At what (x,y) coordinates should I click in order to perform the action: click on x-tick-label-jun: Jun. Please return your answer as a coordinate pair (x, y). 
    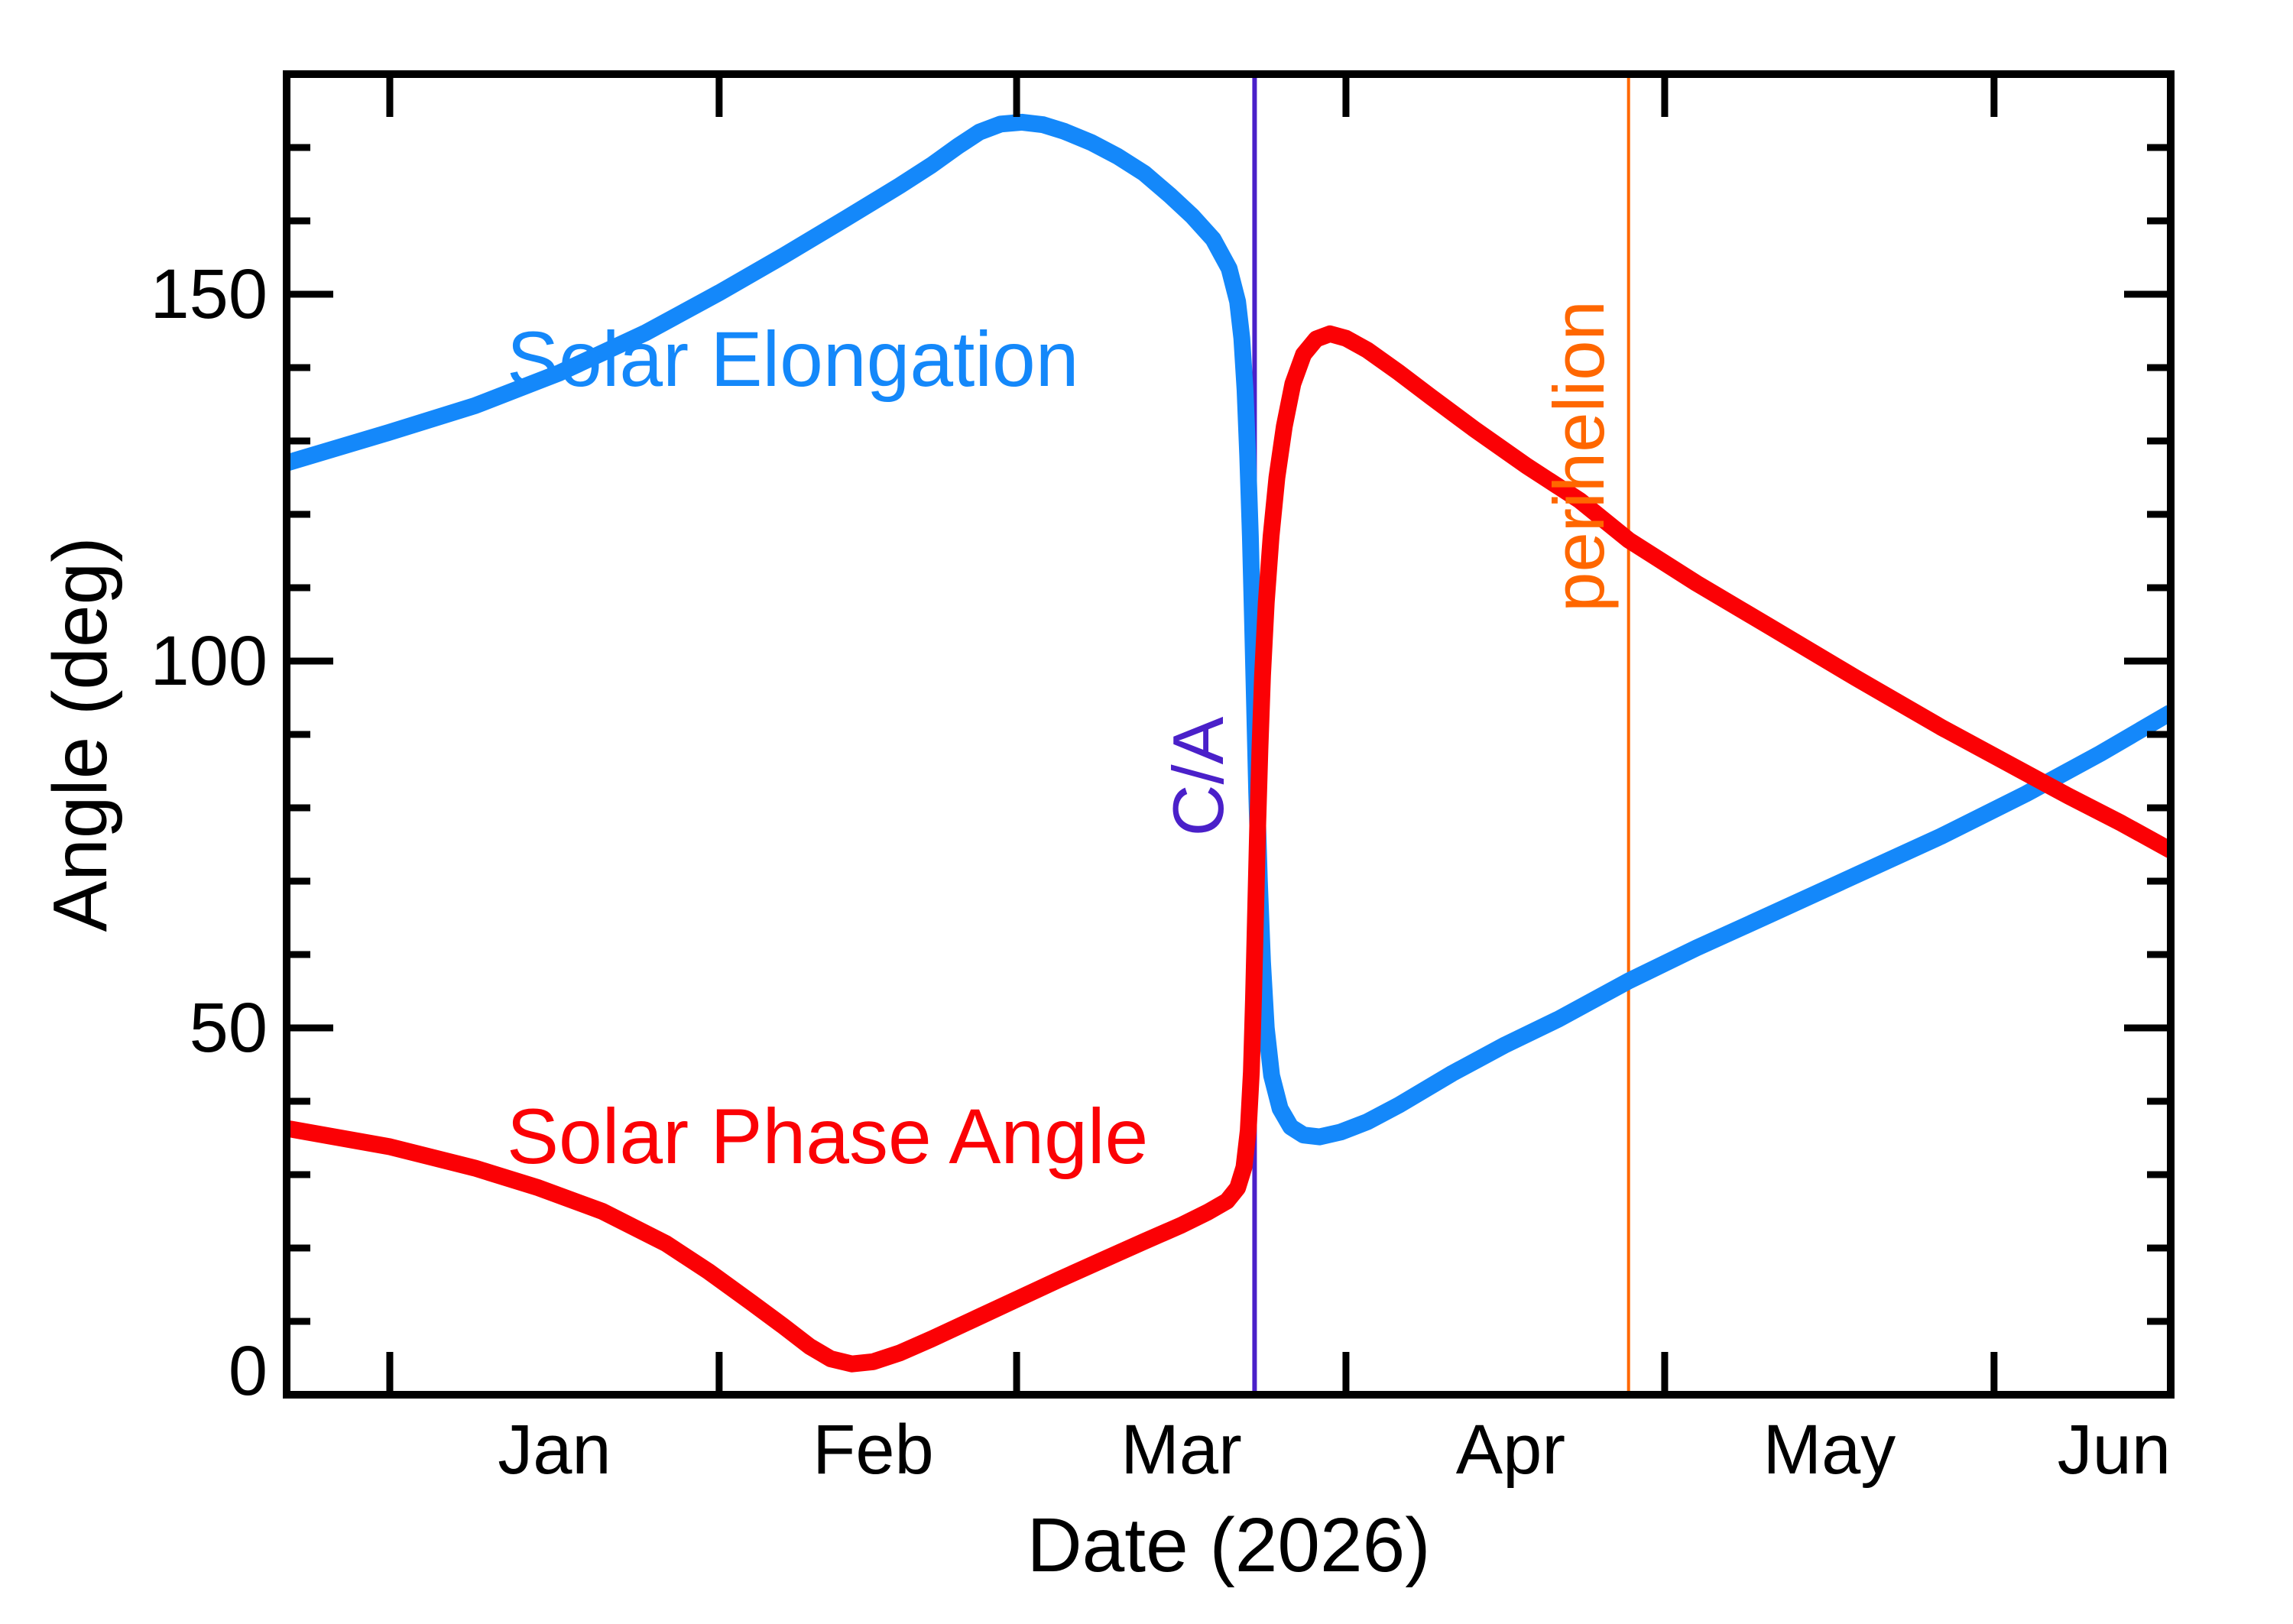
    Looking at the image, I should click on (2114, 1450).